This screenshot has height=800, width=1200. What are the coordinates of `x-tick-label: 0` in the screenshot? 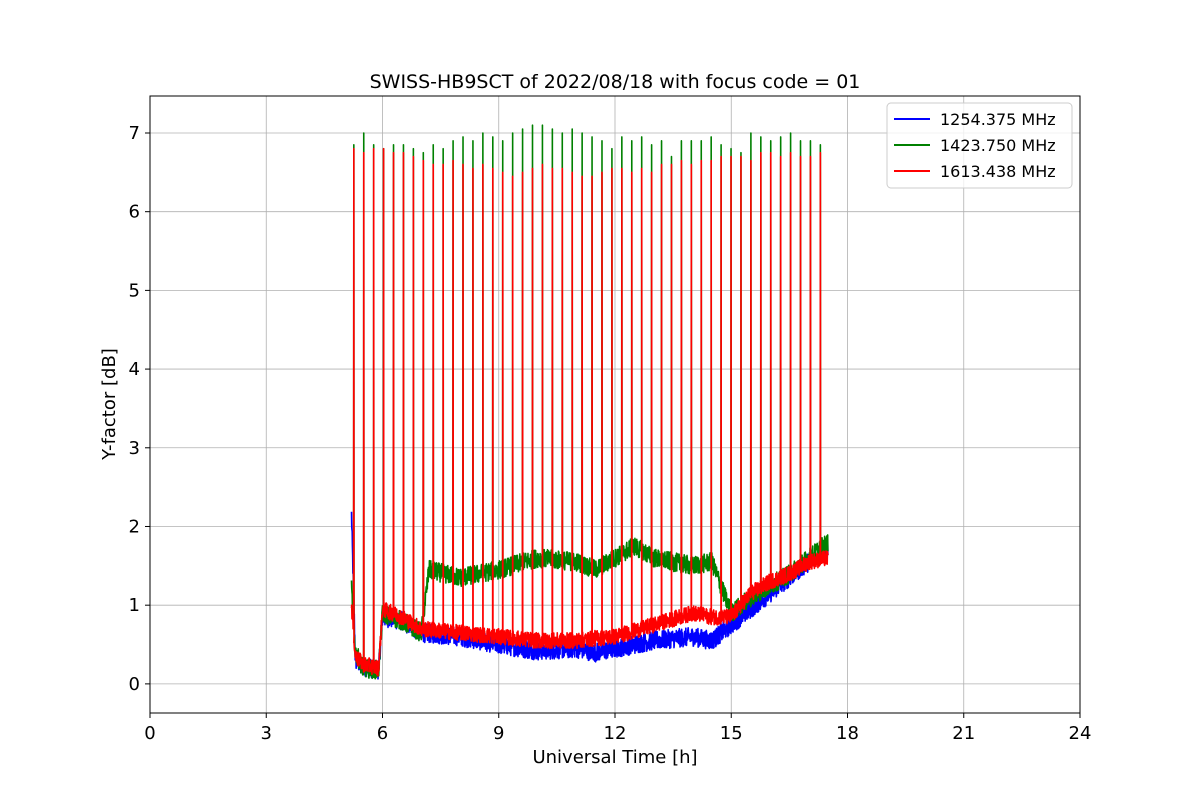 It's located at (149, 733).